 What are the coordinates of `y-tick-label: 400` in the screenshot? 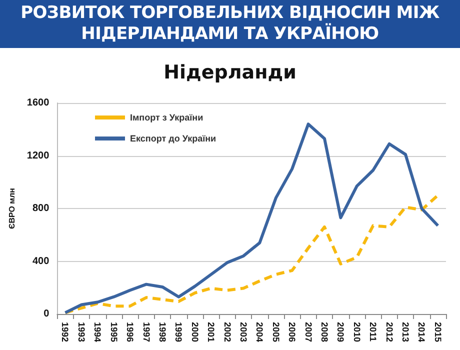 It's located at (41, 261).